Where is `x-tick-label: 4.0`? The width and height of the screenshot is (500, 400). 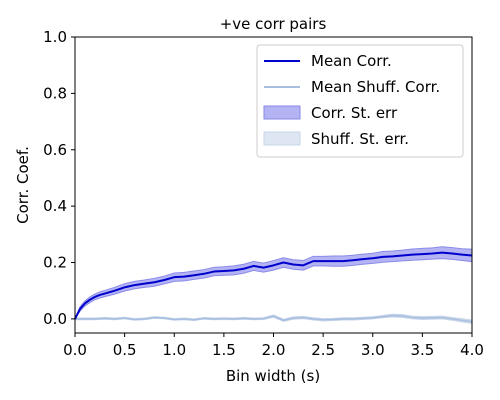
x-tick-label: 4.0 is located at coordinates (472, 350).